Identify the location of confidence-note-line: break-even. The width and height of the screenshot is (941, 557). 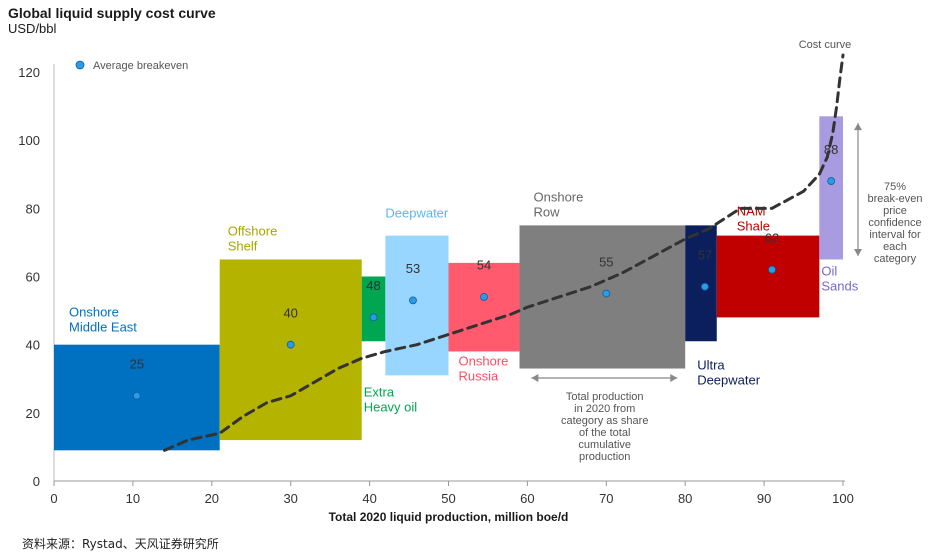
(894, 199).